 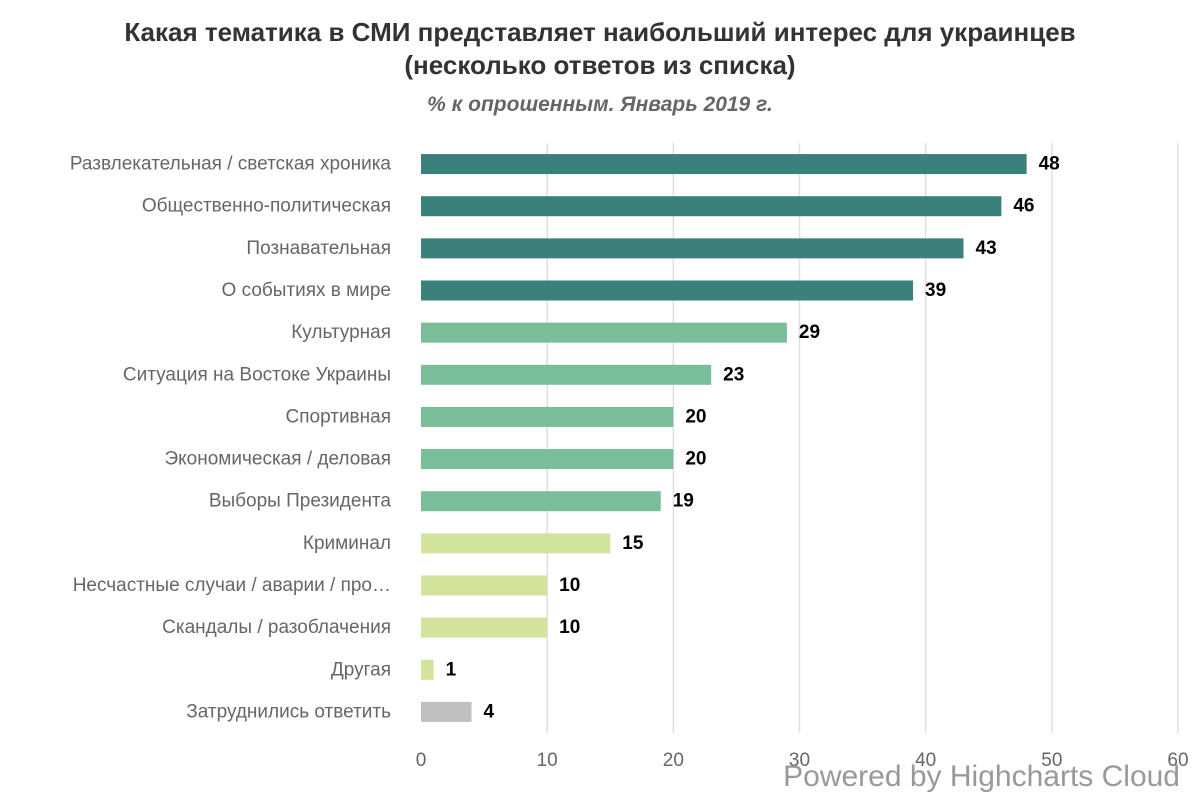 I want to click on category-label: О событиях в мире, so click(x=306, y=290).